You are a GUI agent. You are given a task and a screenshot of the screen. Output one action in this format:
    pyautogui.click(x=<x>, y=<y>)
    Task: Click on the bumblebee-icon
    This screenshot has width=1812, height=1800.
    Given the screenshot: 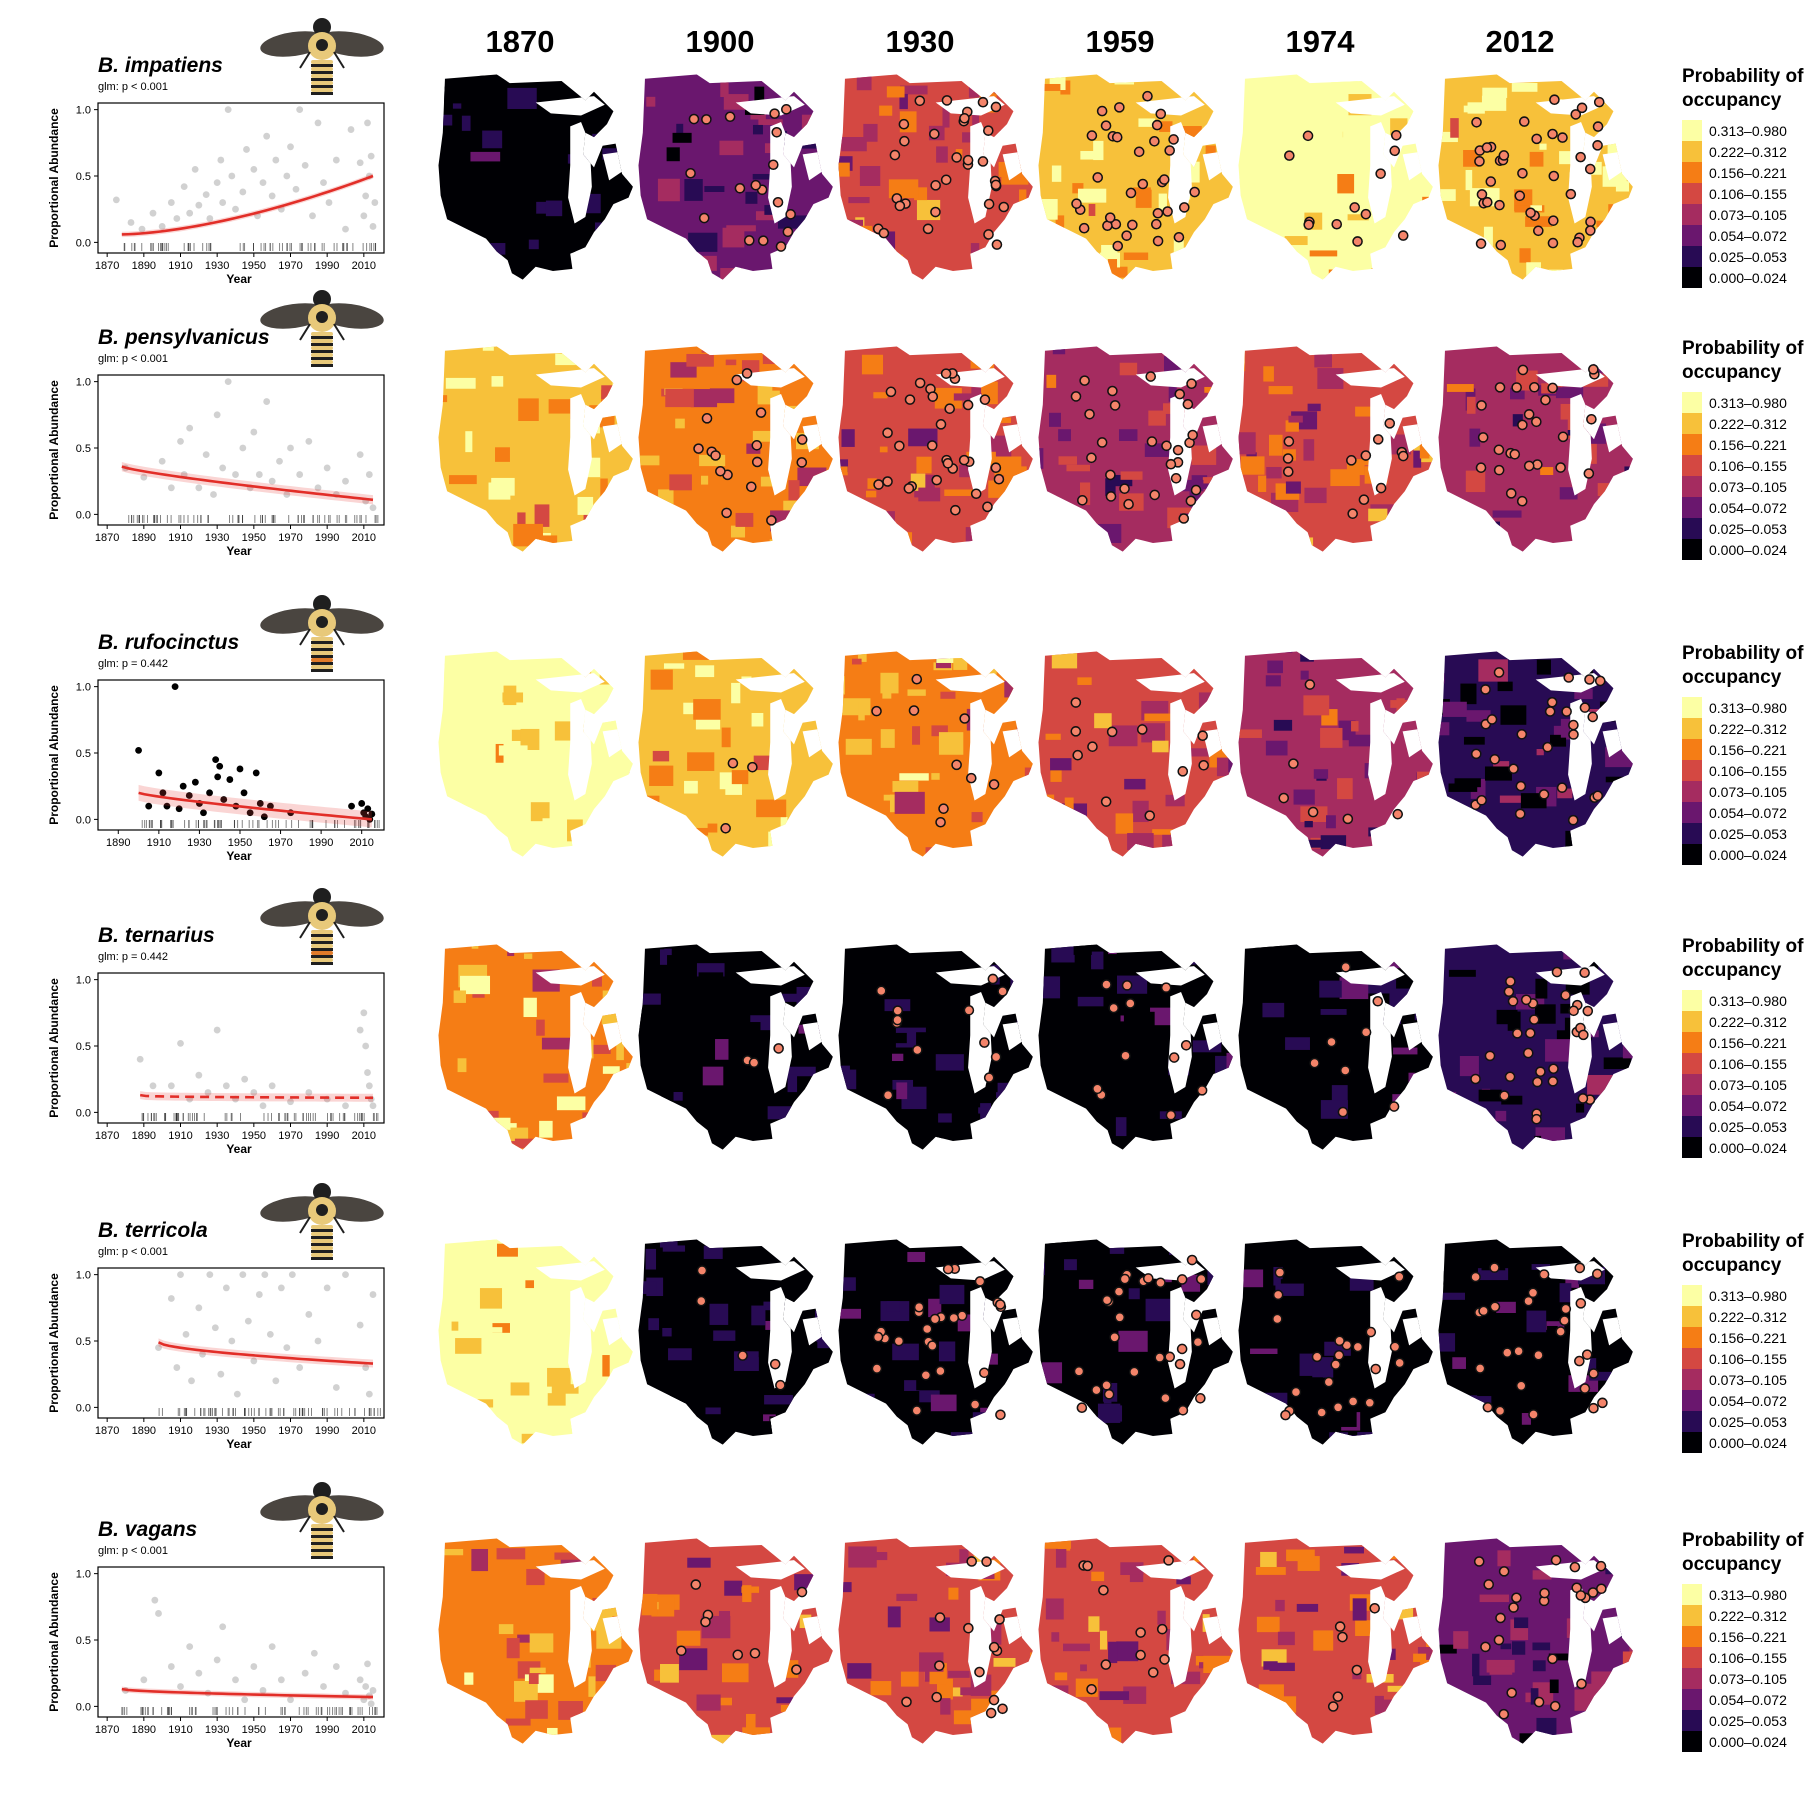 What is the action you would take?
    pyautogui.click(x=322, y=633)
    